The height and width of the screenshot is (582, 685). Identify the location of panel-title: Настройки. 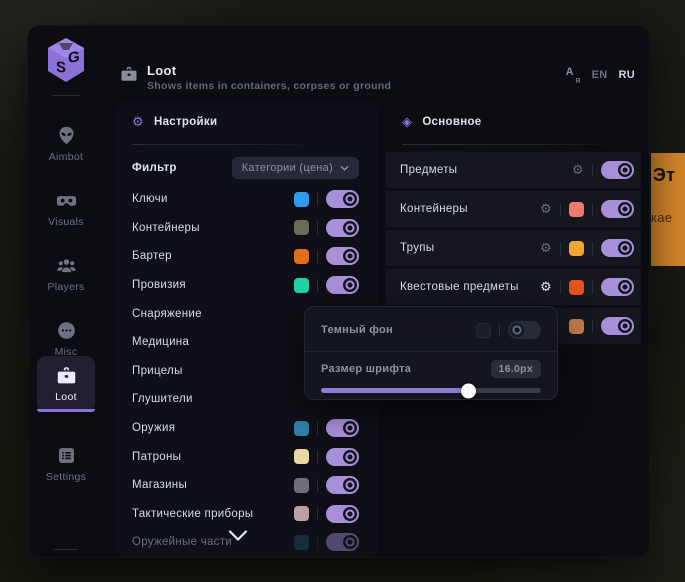
(185, 121).